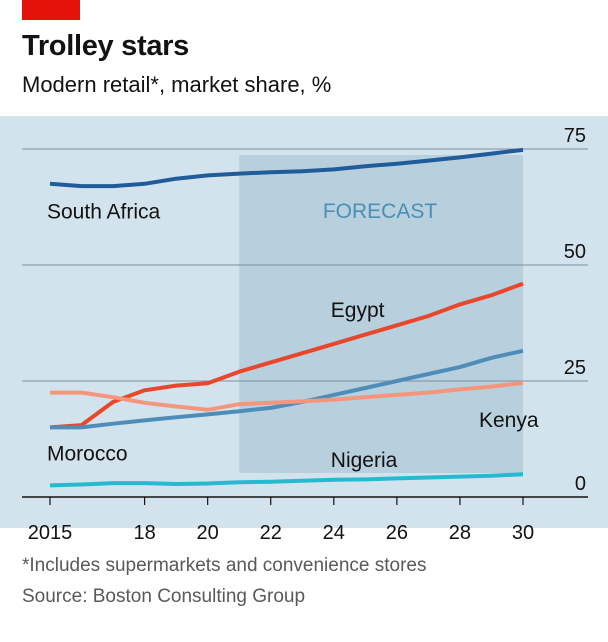 Image resolution: width=608 pixels, height=642 pixels. I want to click on x-tick-label: 24, so click(334, 533).